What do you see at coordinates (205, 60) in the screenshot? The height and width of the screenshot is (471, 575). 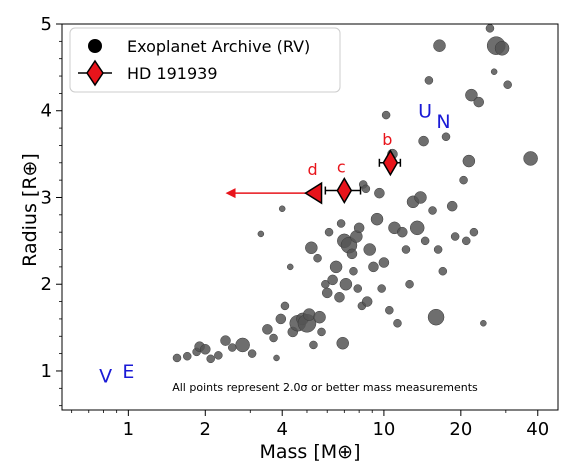 I see `legend-box` at bounding box center [205, 60].